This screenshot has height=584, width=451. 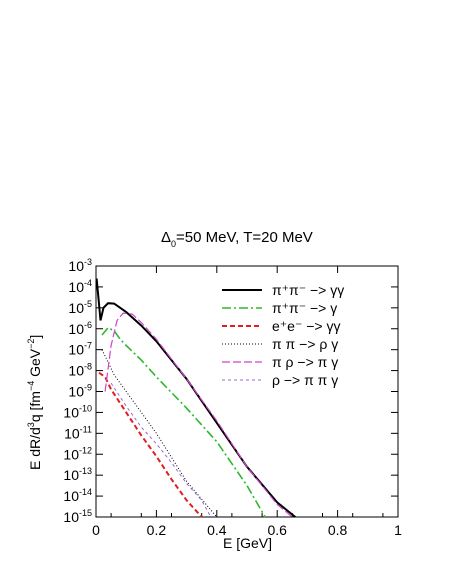 I want to click on y-tick-label: 10⁻⁵, so click(x=80, y=307).